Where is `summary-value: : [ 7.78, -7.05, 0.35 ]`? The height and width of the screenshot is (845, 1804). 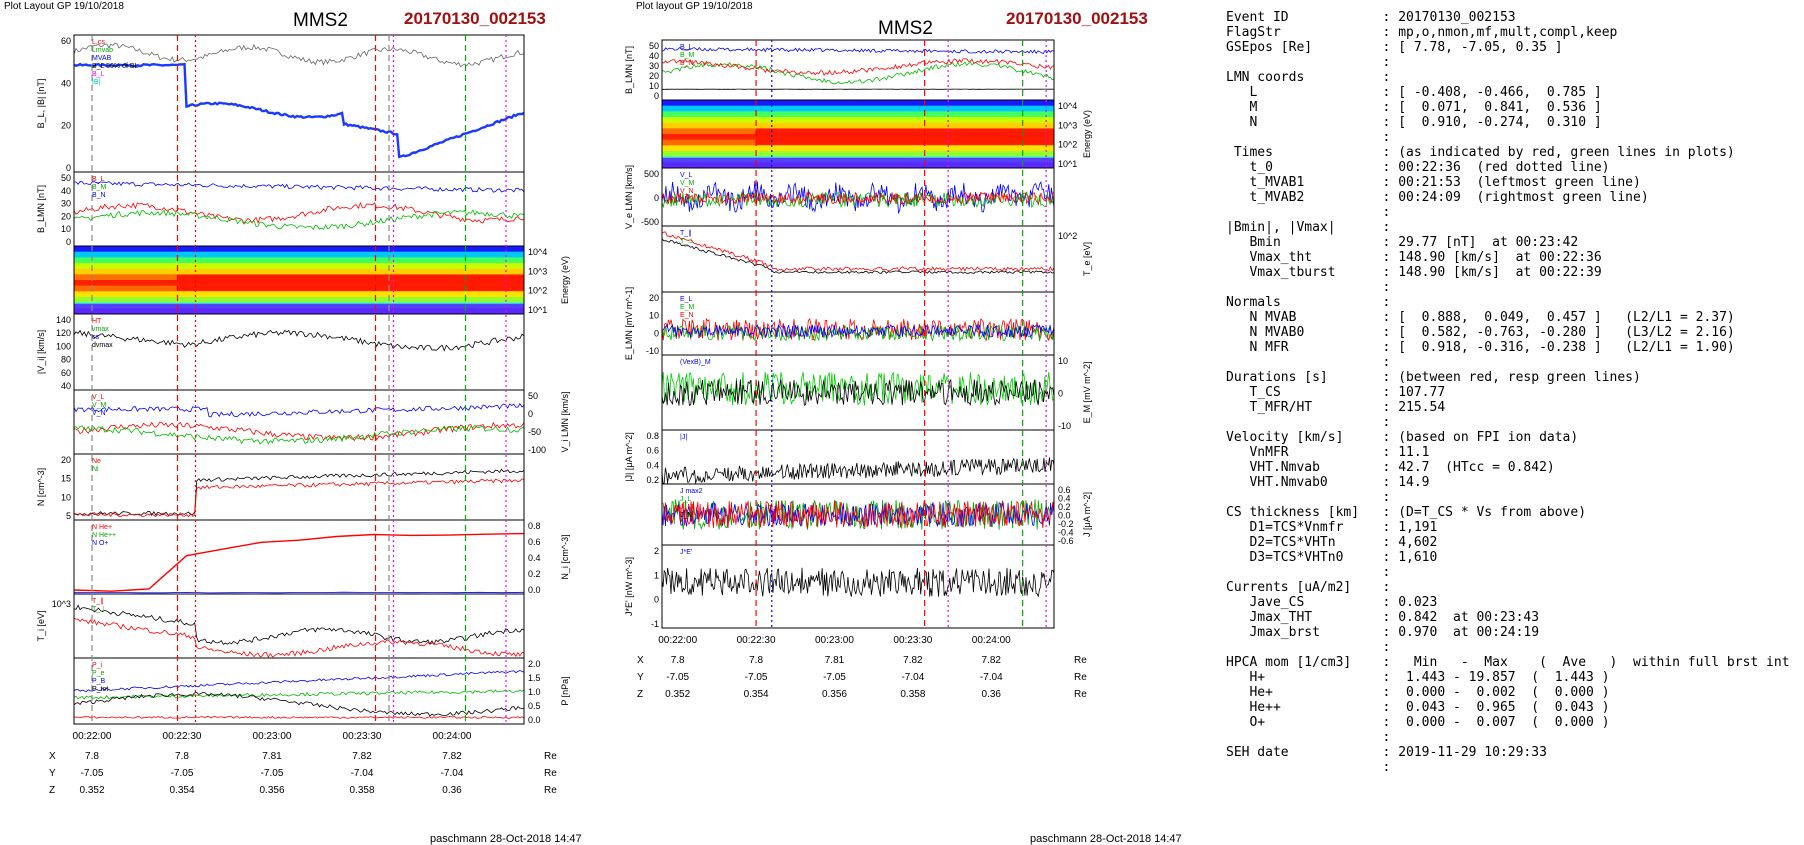 summary-value: : [ 7.78, -7.05, 0.35 ] is located at coordinates (1473, 47).